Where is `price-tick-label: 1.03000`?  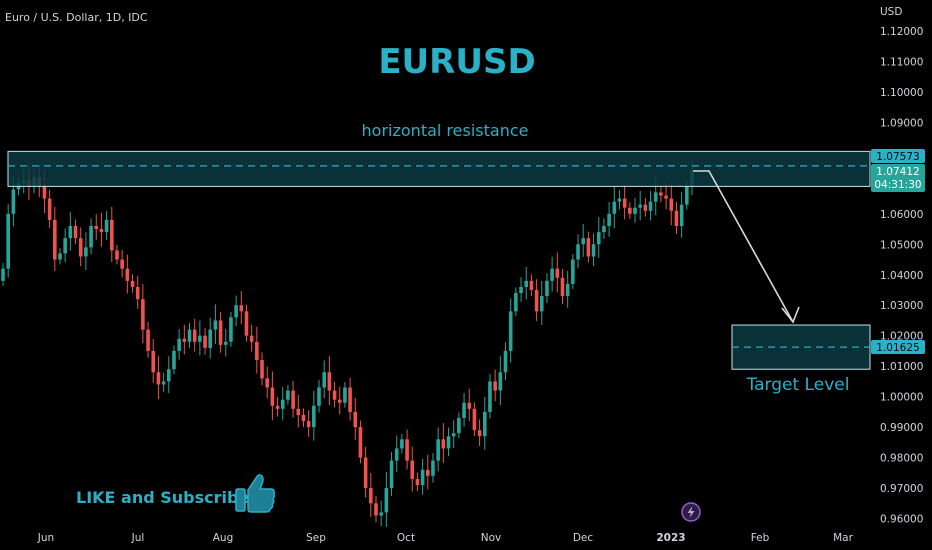 price-tick-label: 1.03000 is located at coordinates (901, 306).